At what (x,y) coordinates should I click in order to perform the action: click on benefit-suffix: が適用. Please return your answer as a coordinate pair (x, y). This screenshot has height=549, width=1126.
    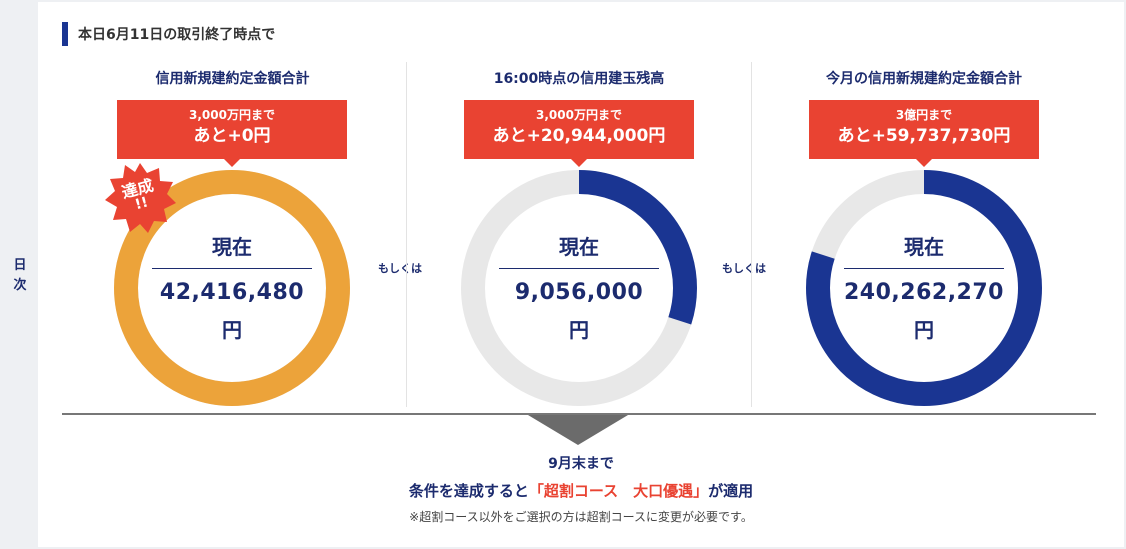
    Looking at the image, I should click on (731, 491).